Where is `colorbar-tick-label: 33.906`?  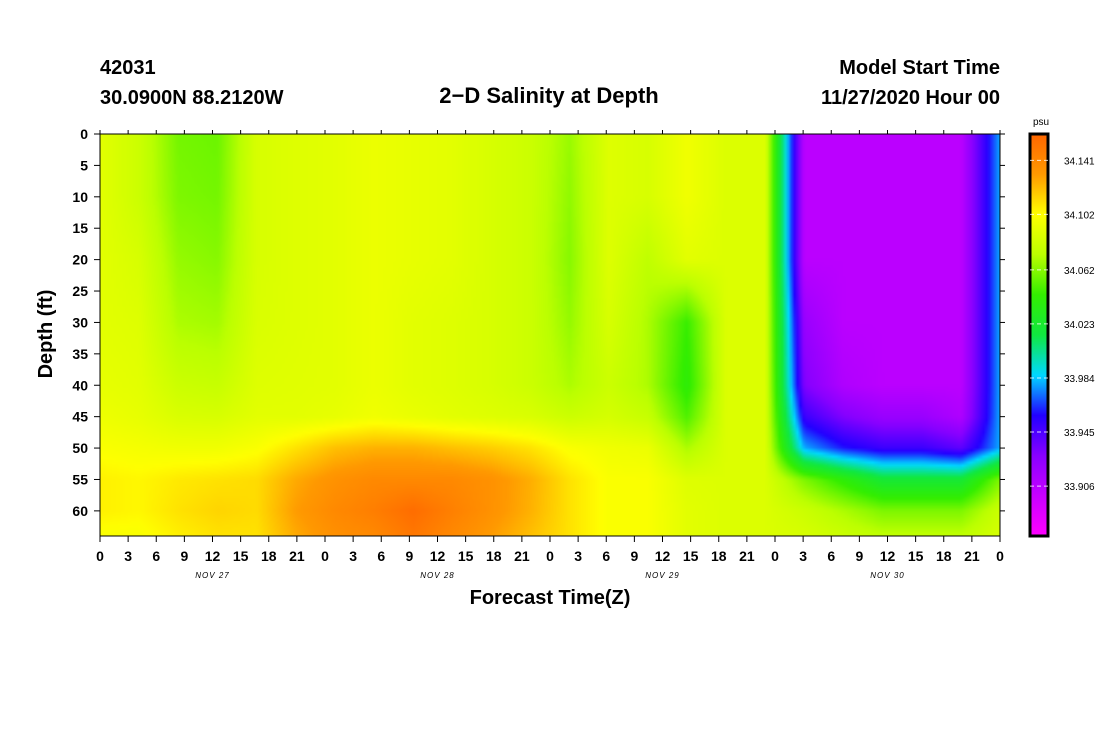 colorbar-tick-label: 33.906 is located at coordinates (1079, 487).